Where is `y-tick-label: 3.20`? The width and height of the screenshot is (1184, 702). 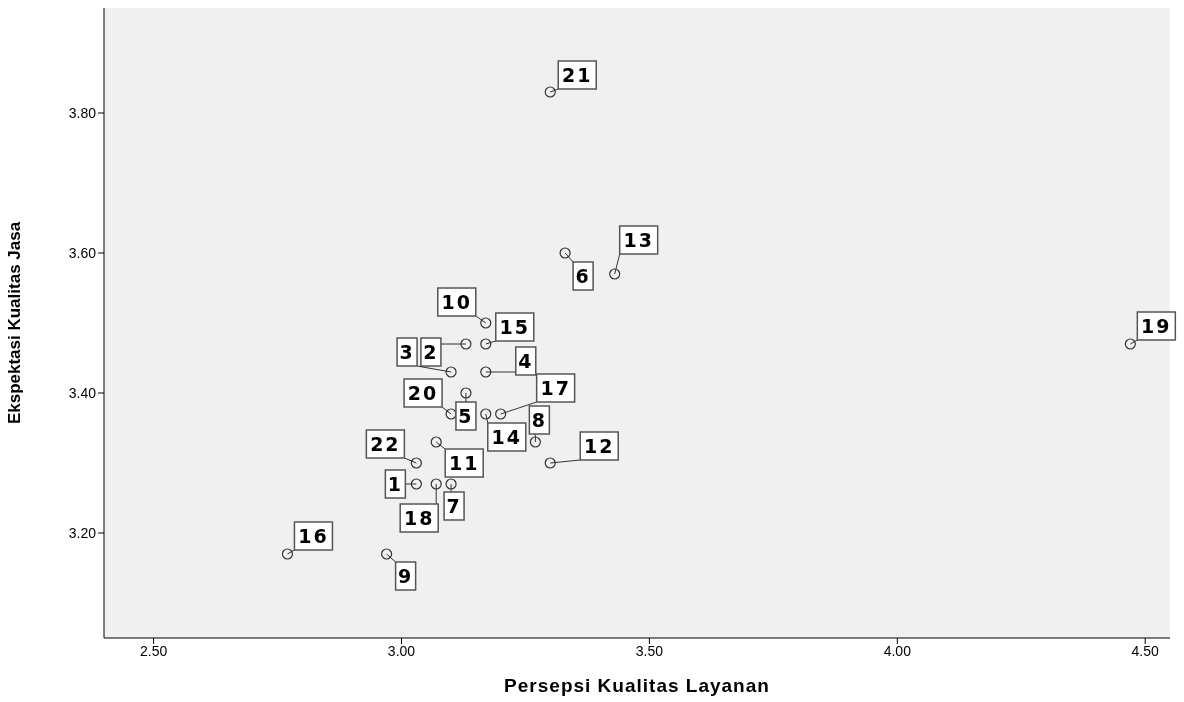
y-tick-label: 3.20 is located at coordinates (82, 532).